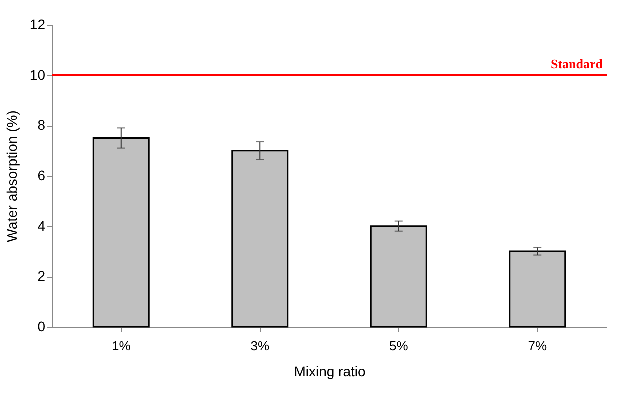 The image size is (640, 400). I want to click on y-axis-title: Water absorption (%), so click(12, 176).